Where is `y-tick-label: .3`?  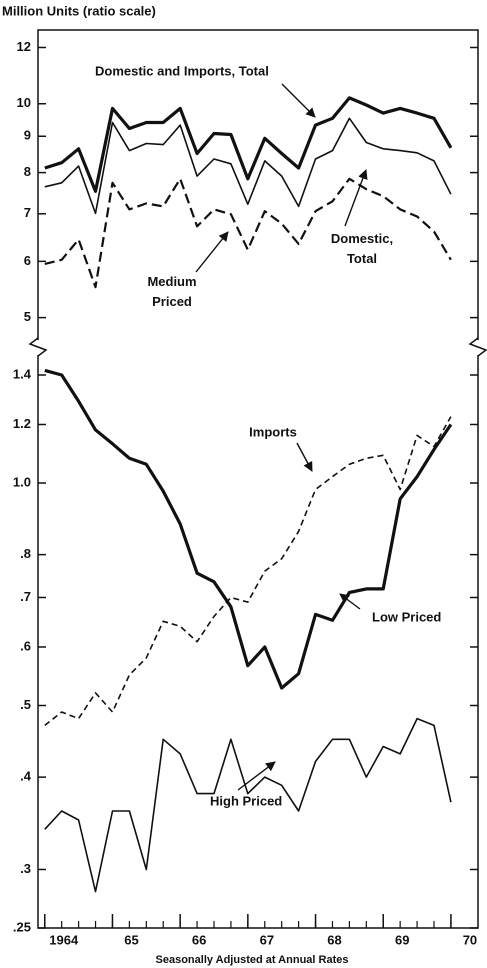
y-tick-label: .3 is located at coordinates (25, 868).